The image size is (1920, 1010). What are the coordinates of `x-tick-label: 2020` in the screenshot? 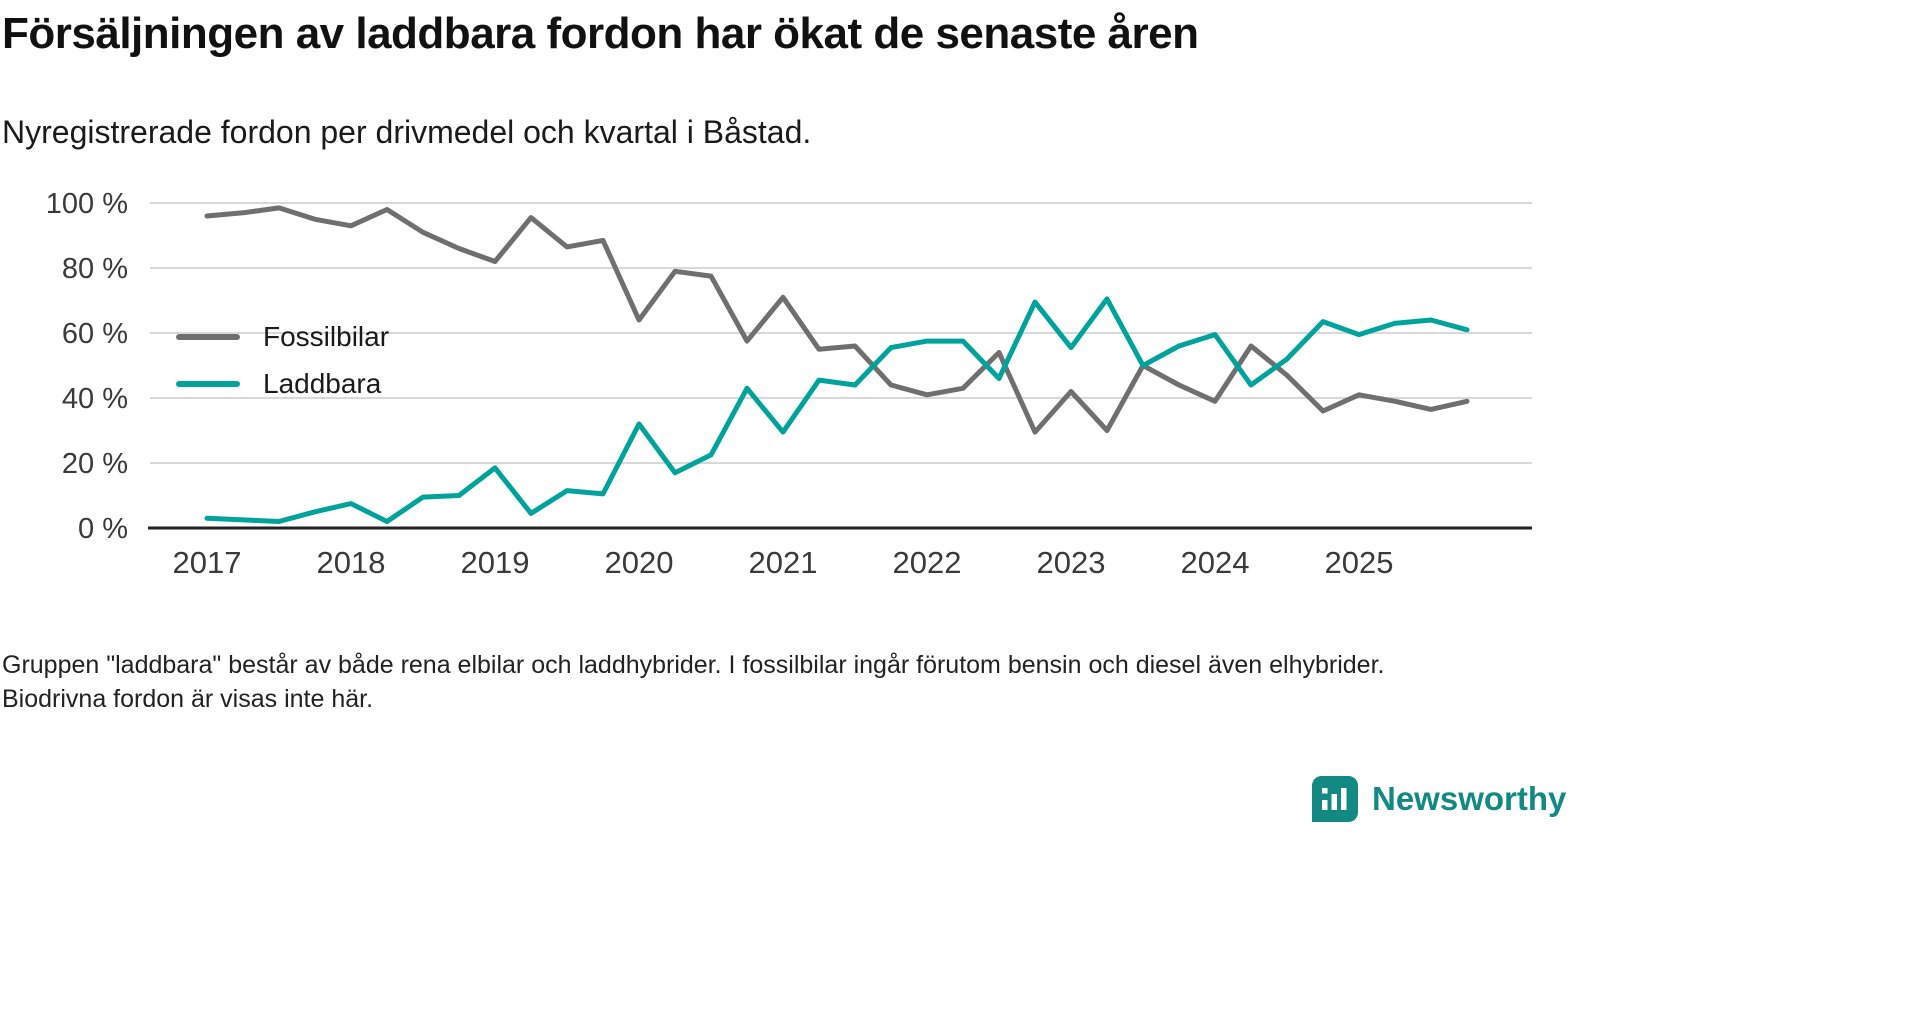 It's located at (639, 562).